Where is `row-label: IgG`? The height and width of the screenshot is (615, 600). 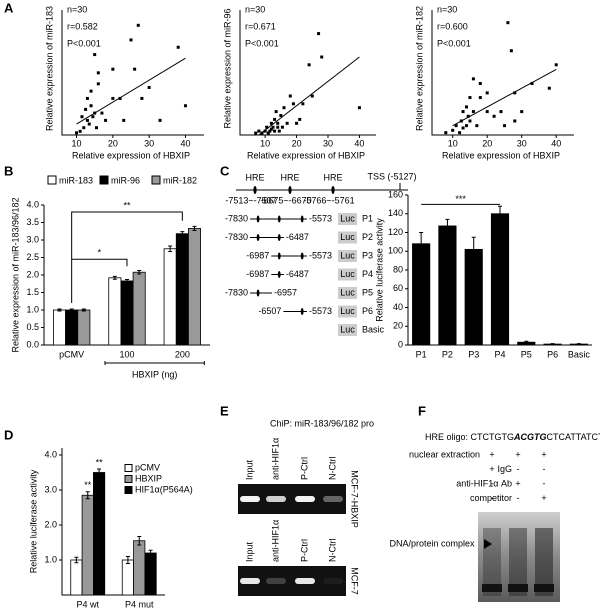
row-label: IgG is located at coordinates (504, 469).